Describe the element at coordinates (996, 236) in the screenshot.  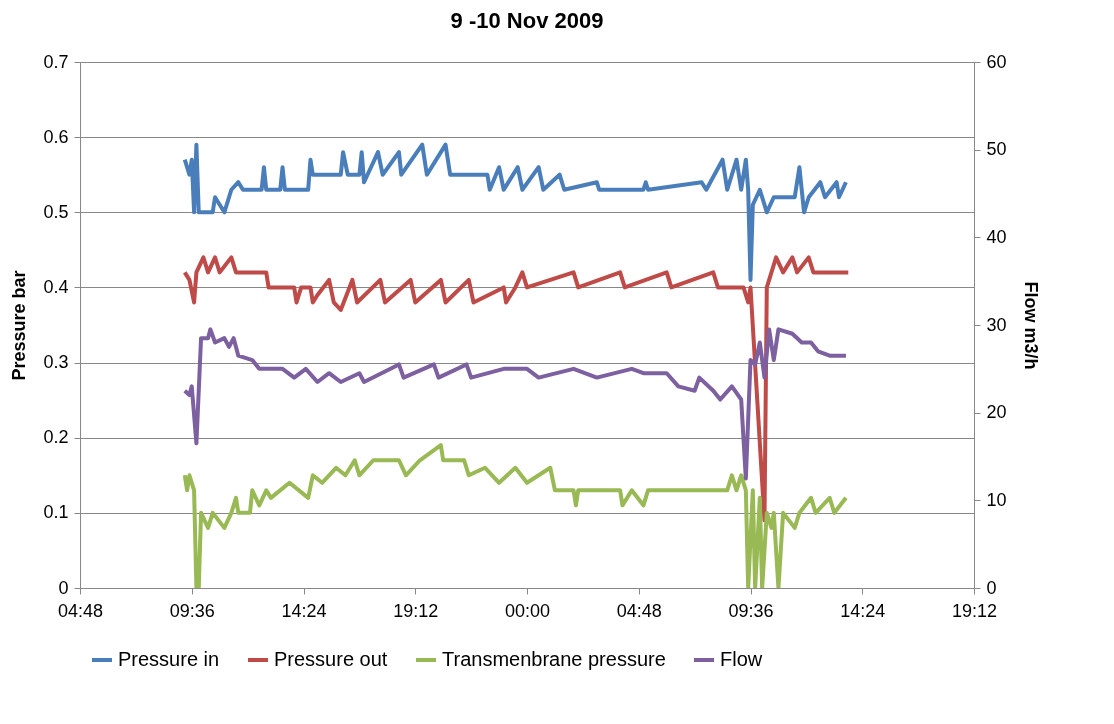
I see `y2-tick-label: 40` at that location.